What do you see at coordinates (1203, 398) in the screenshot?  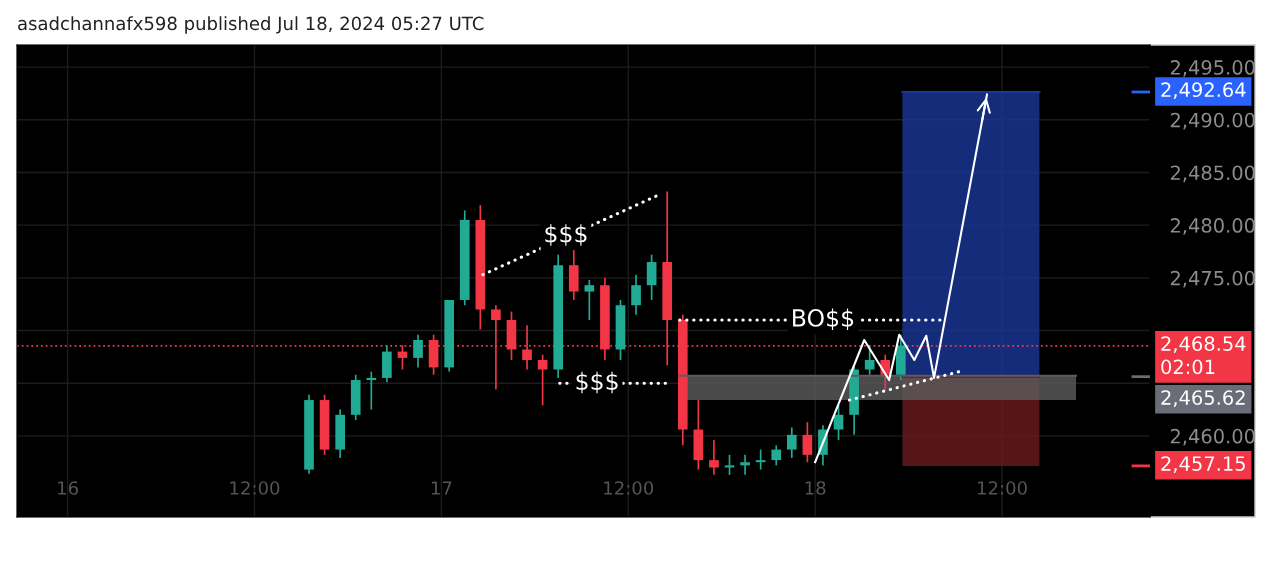 I see `ref-line-label: 2,465.62` at bounding box center [1203, 398].